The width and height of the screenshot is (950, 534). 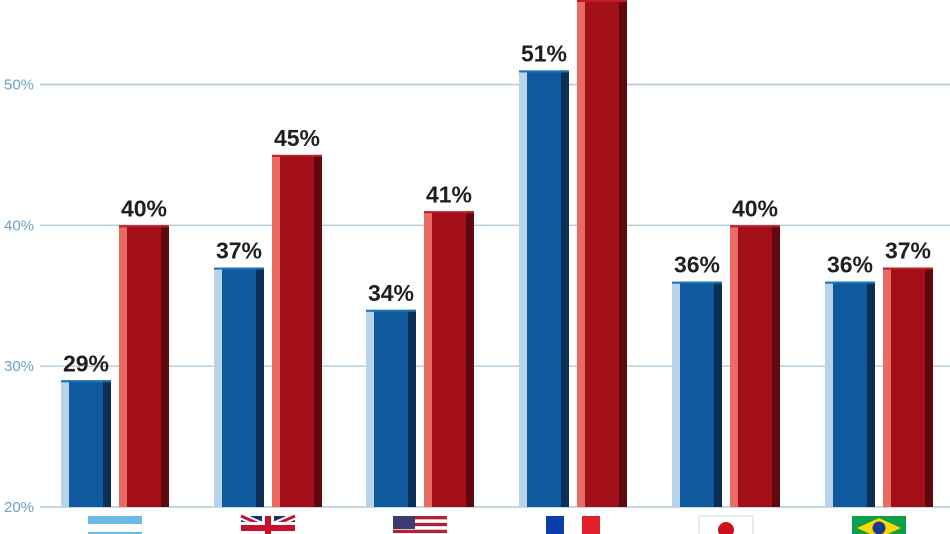 What do you see at coordinates (144, 208) in the screenshot?
I see `value-label-red-argentina: 40%` at bounding box center [144, 208].